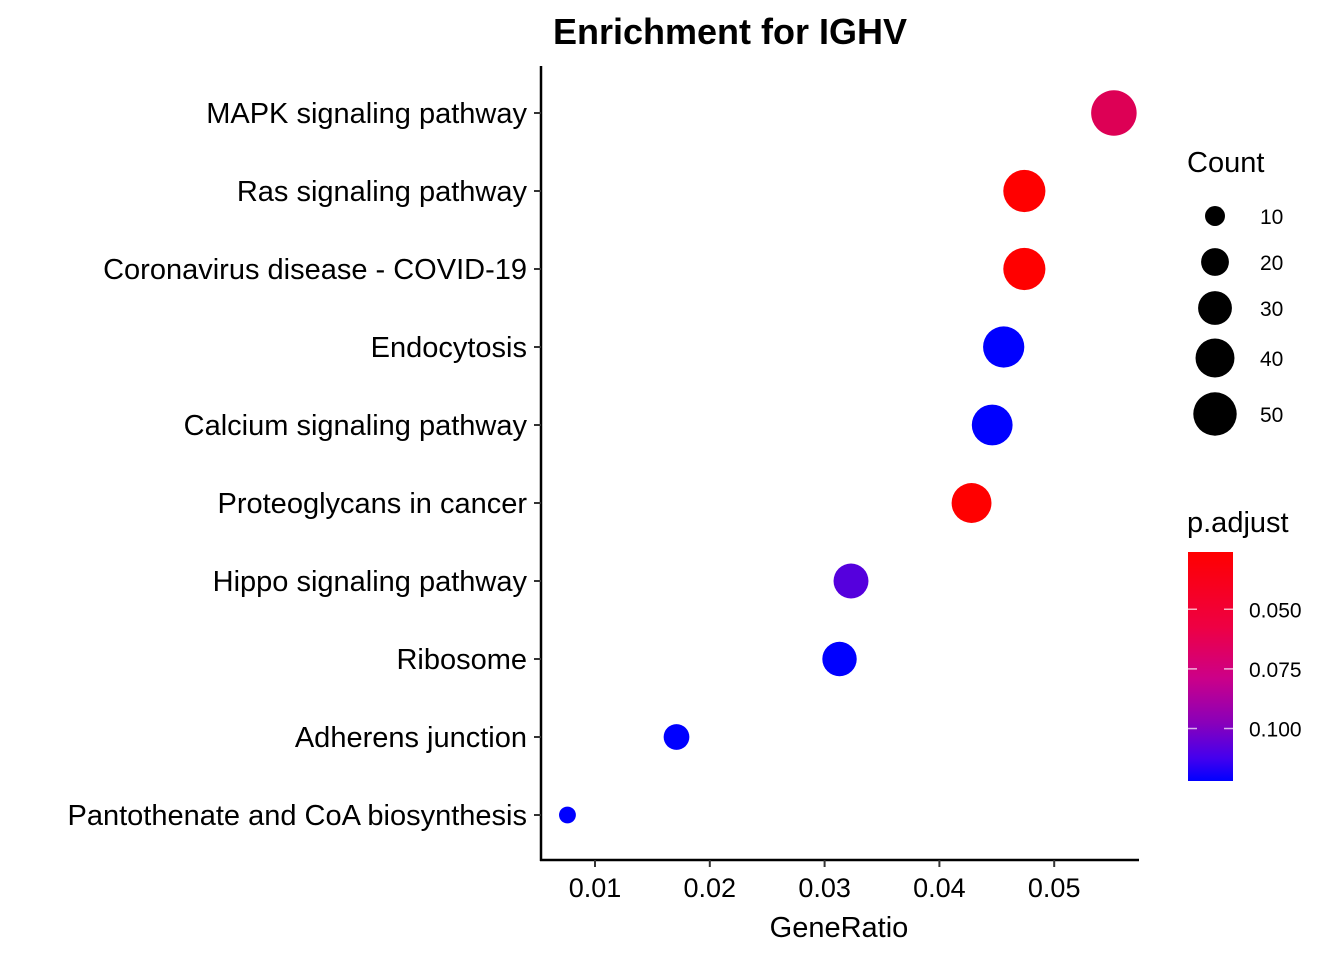 The width and height of the screenshot is (1344, 965). I want to click on x-tick-label: 0.04, so click(939, 888).